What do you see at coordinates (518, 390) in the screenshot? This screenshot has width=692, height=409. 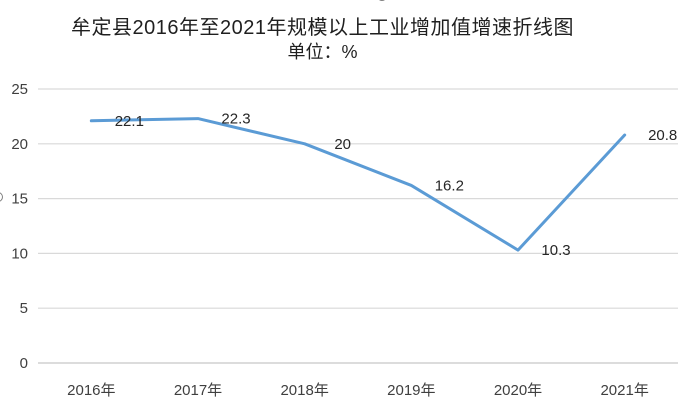 I see `x-axis-tick-label: 2020年` at bounding box center [518, 390].